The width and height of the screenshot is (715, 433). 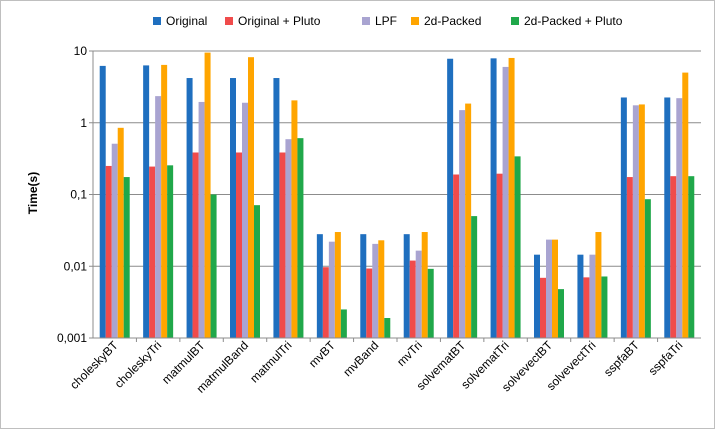 I want to click on x-tick-label: sspfaTri, so click(x=666, y=358).